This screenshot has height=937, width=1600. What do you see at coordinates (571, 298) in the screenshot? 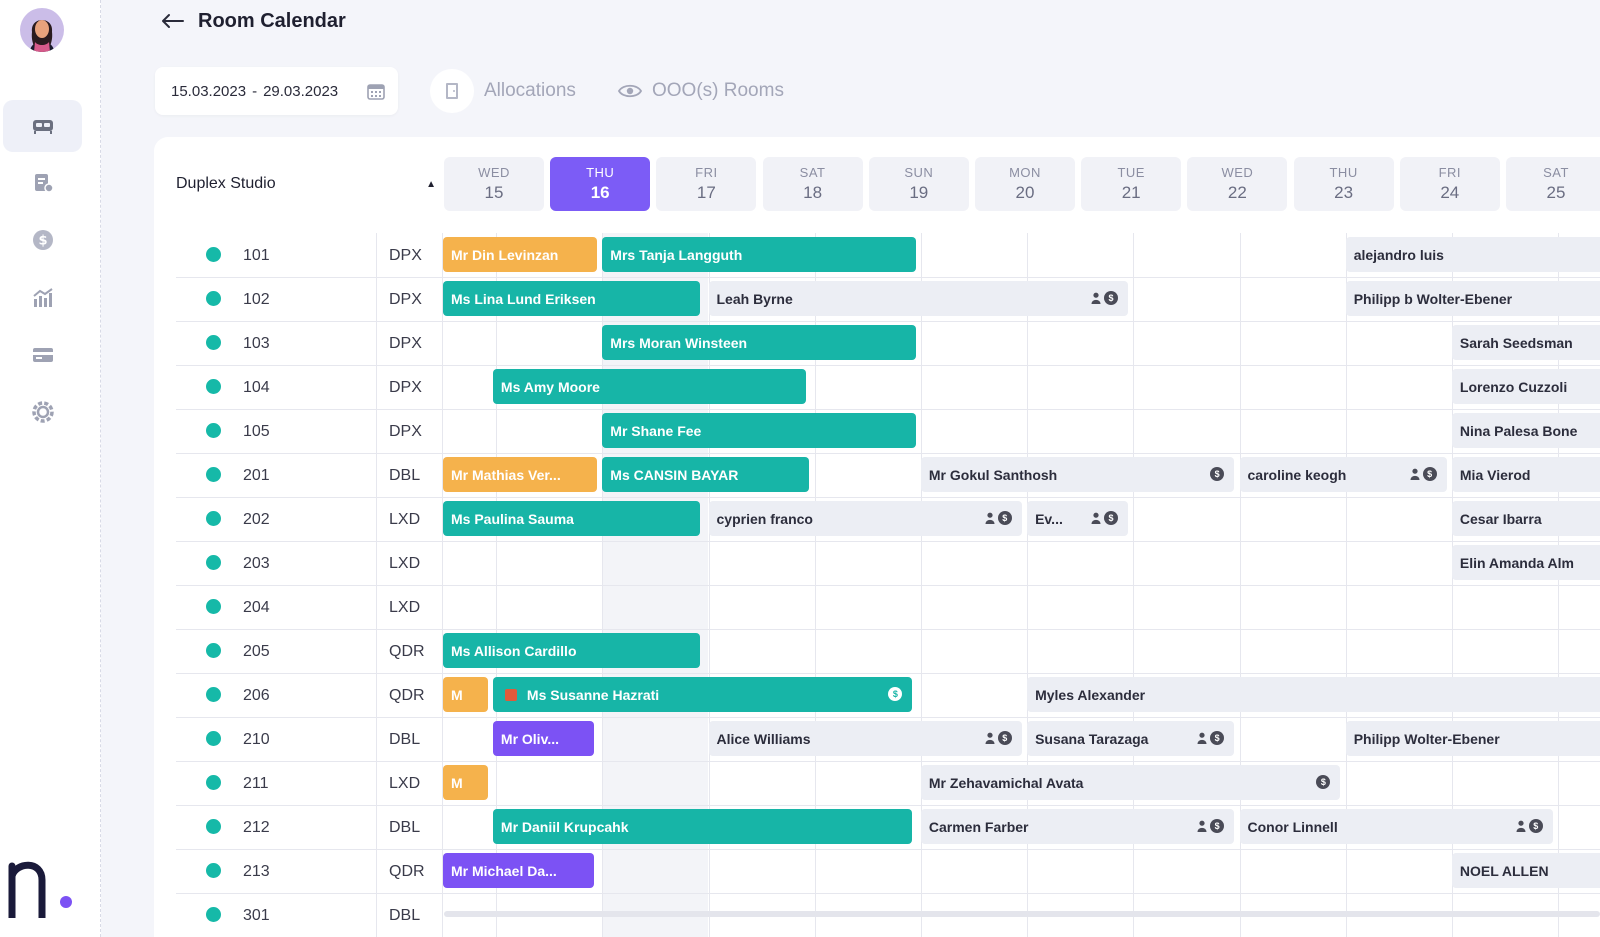
I see `booking-bar: Ms Lina Lund Eriksen` at bounding box center [571, 298].